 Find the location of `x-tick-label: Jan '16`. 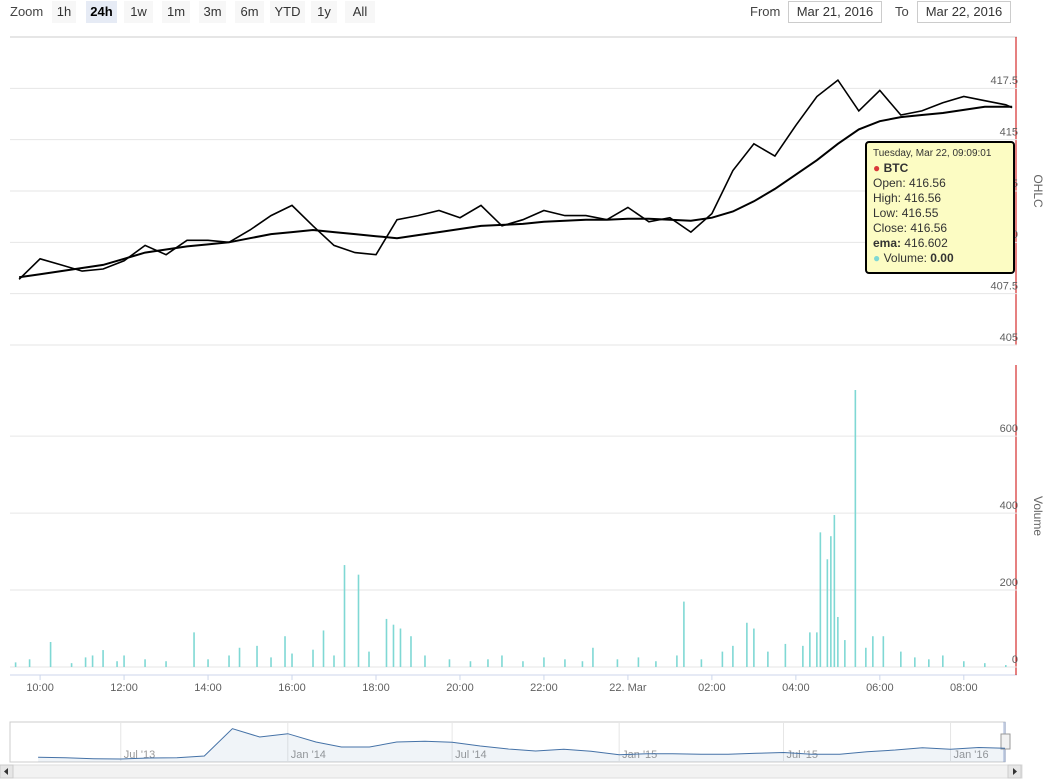

x-tick-label: Jan '16 is located at coordinates (971, 755).